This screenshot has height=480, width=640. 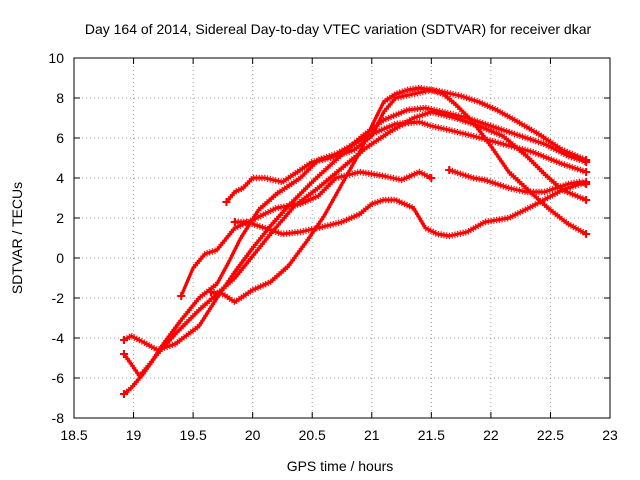 I want to click on y-tick-label: -8, so click(x=58, y=418).